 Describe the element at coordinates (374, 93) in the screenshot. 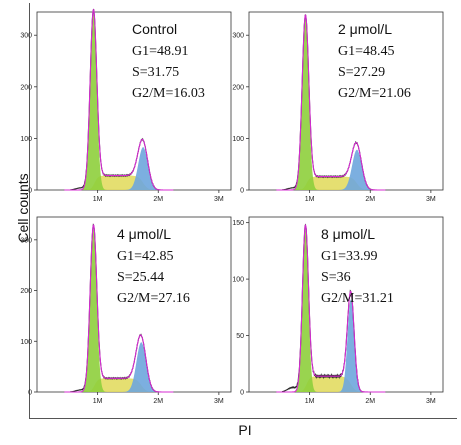

I see `phase-stat-label: G2/M=21.06` at that location.